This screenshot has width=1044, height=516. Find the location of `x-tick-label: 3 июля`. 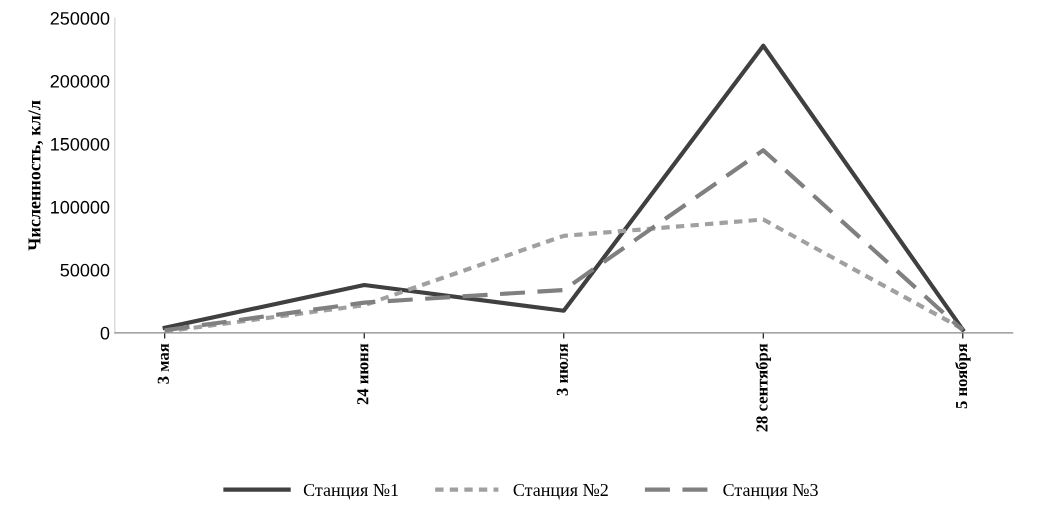

x-tick-label: 3 июля is located at coordinates (562, 369).